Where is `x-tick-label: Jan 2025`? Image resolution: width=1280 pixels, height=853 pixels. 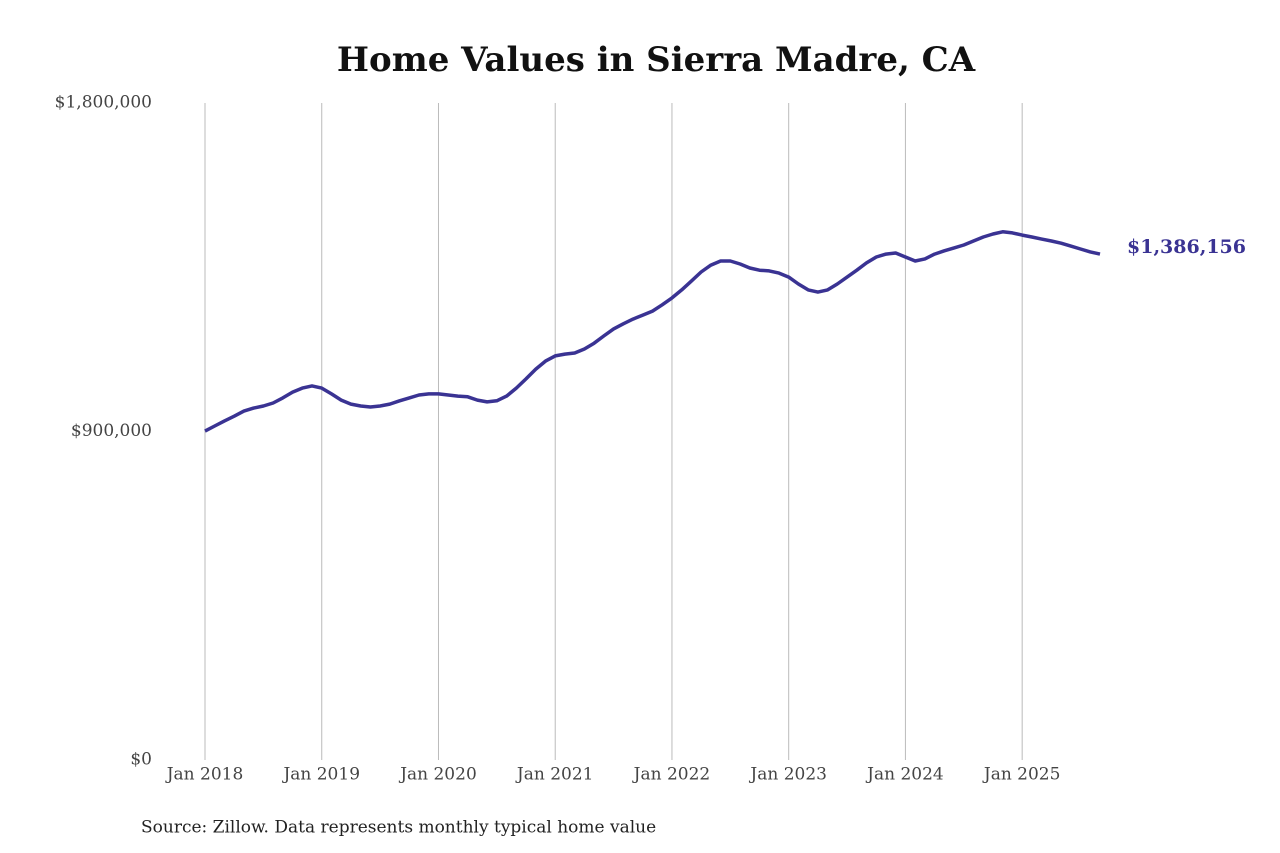 x-tick-label: Jan 2025 is located at coordinates (1021, 775).